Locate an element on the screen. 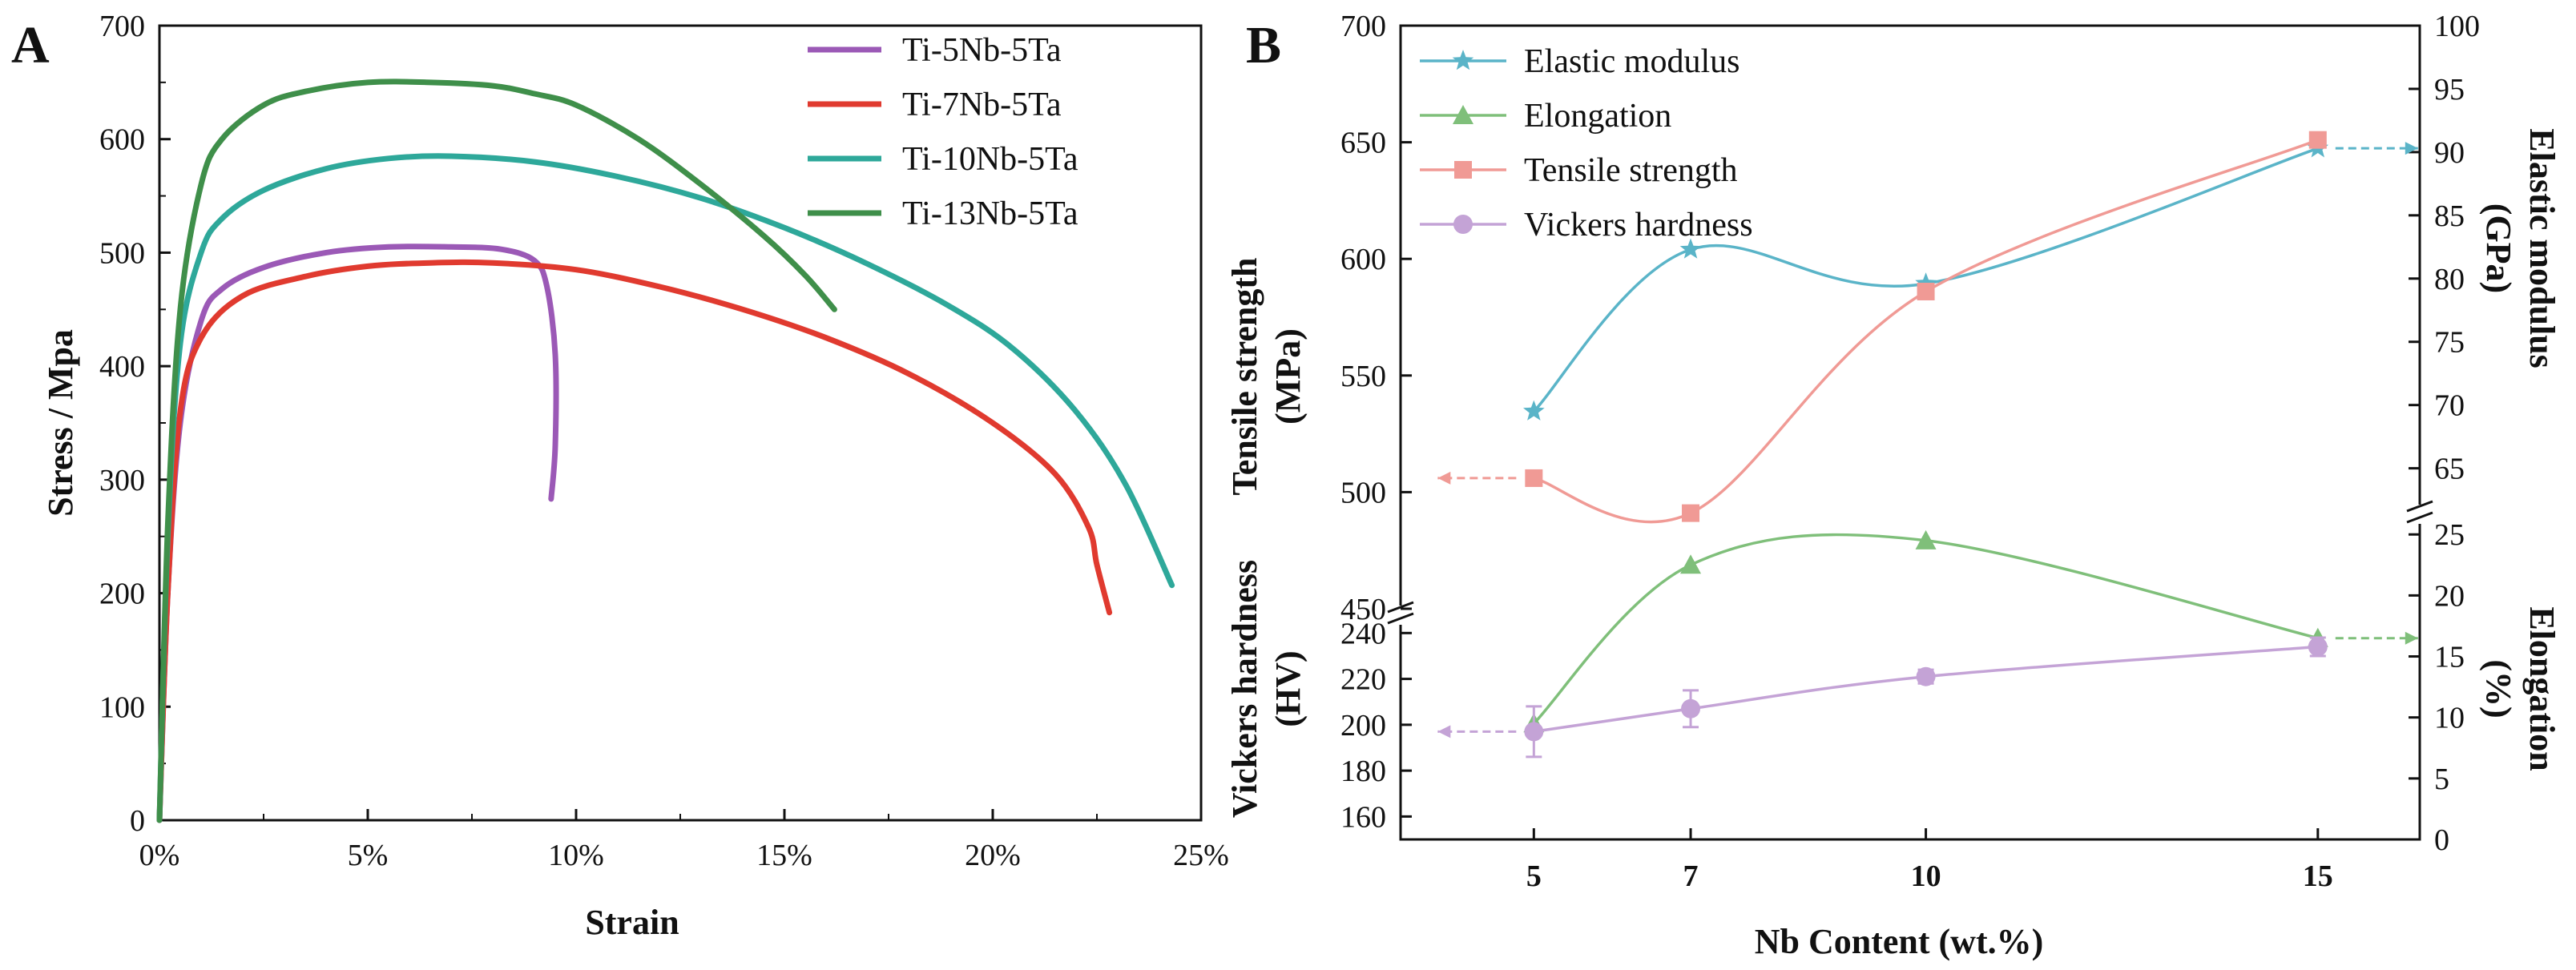 The height and width of the screenshot is (970, 2576). left-lower-tick-label: 180 is located at coordinates (1363, 771).